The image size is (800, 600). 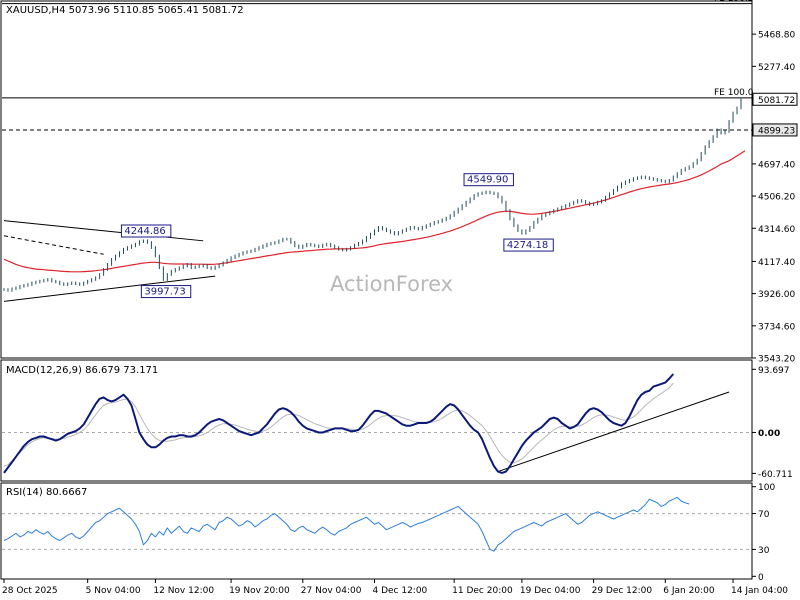 I want to click on macd-trendline, so click(x=613, y=432).